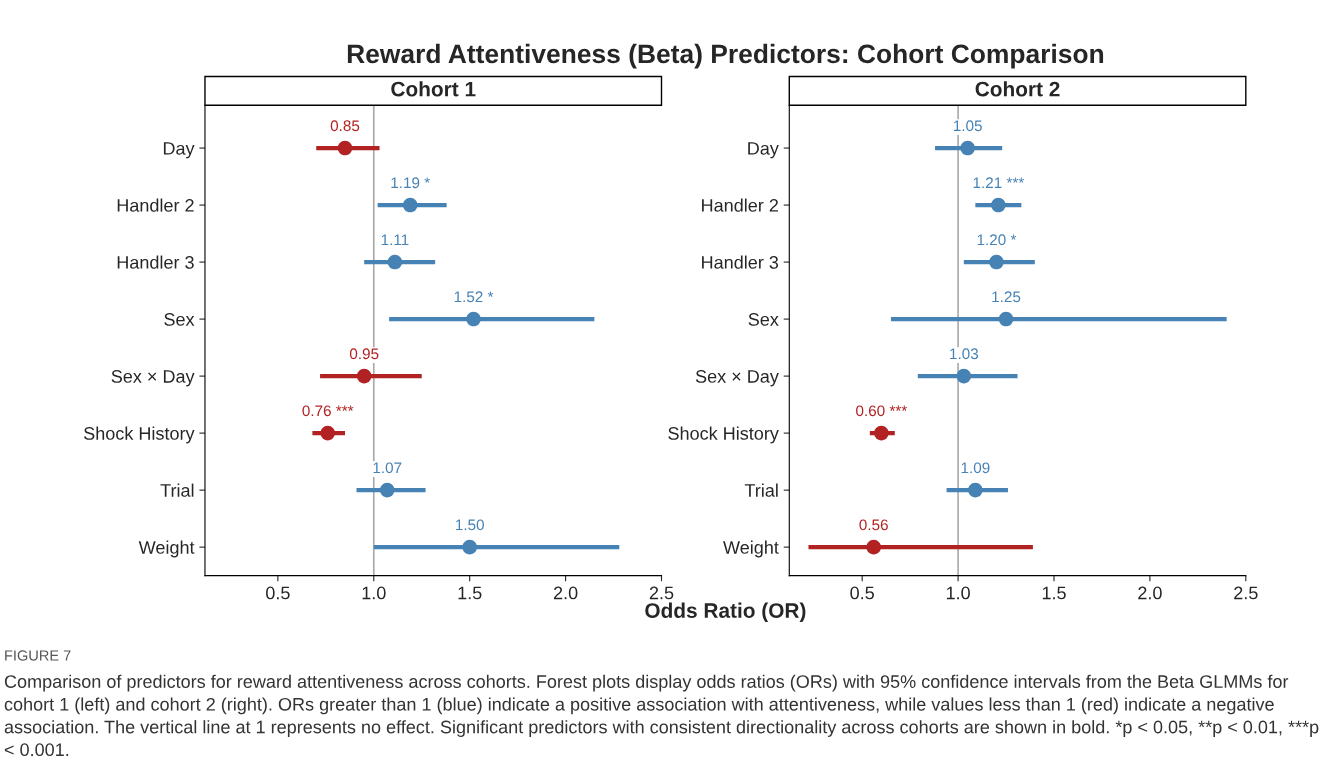 The width and height of the screenshot is (1331, 780). What do you see at coordinates (395, 240) in the screenshot?
I see `data-label: 1.11` at bounding box center [395, 240].